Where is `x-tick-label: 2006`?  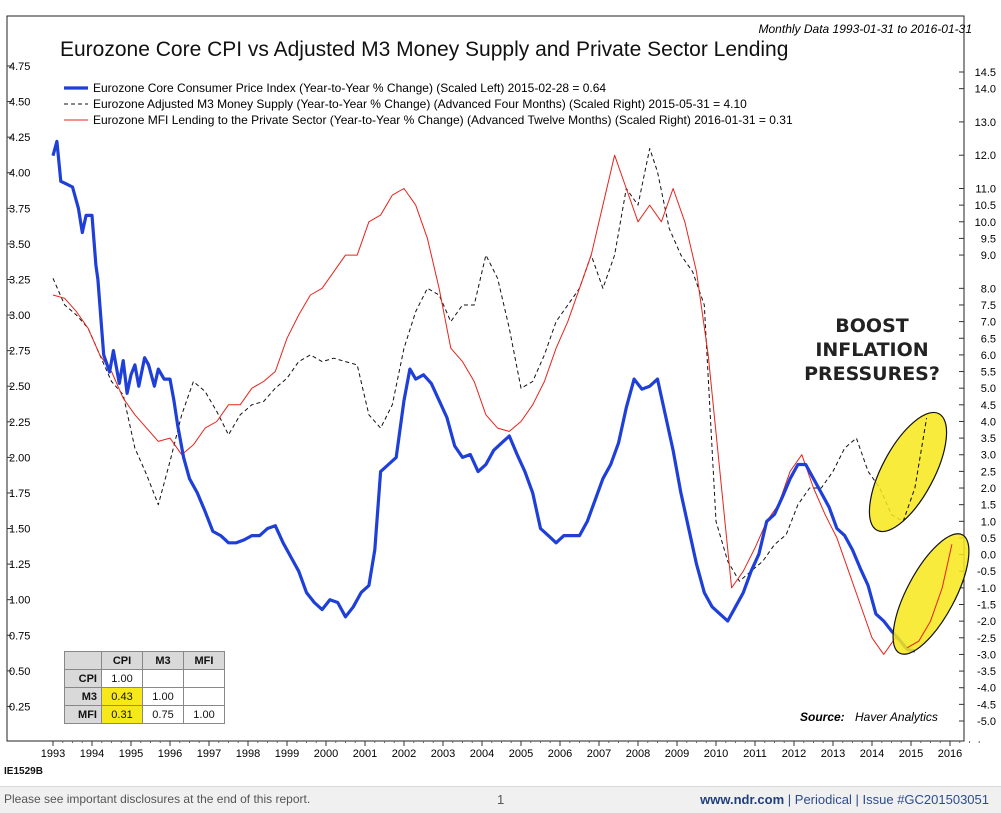
x-tick-label: 2006 is located at coordinates (560, 754).